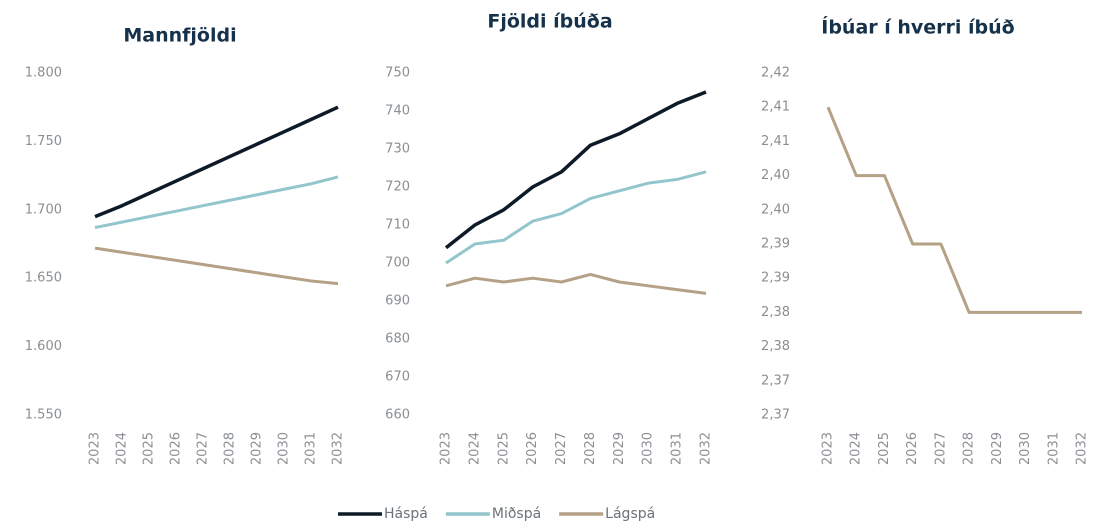 This screenshot has width=1099, height=528. What do you see at coordinates (43, 415) in the screenshot?
I see `y-tick-label: 1.550` at bounding box center [43, 415].